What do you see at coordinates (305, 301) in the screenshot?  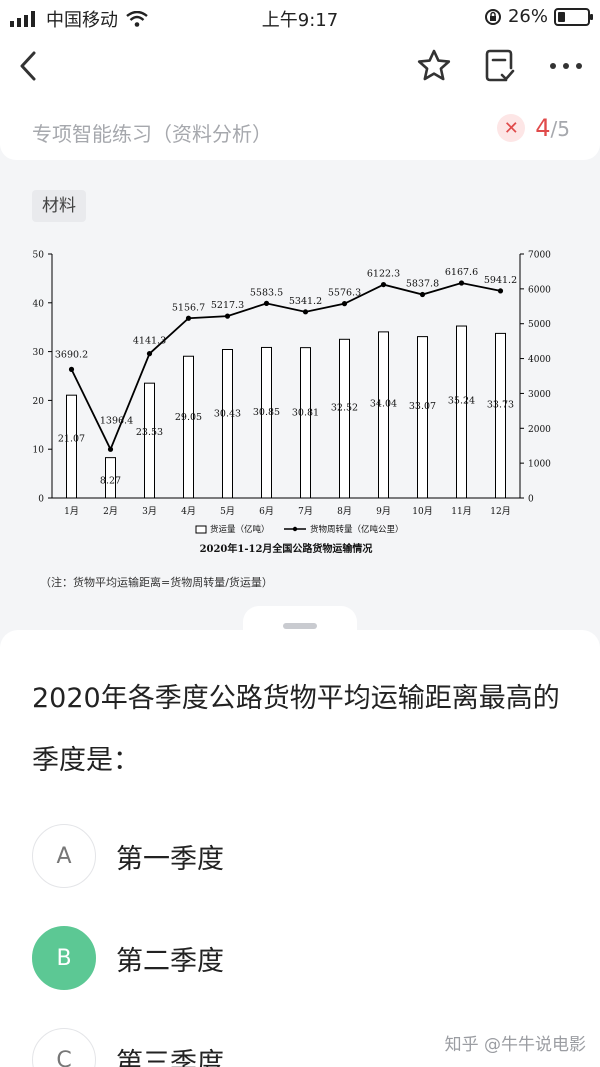 I see `line-value-label: 5341.2` at bounding box center [305, 301].